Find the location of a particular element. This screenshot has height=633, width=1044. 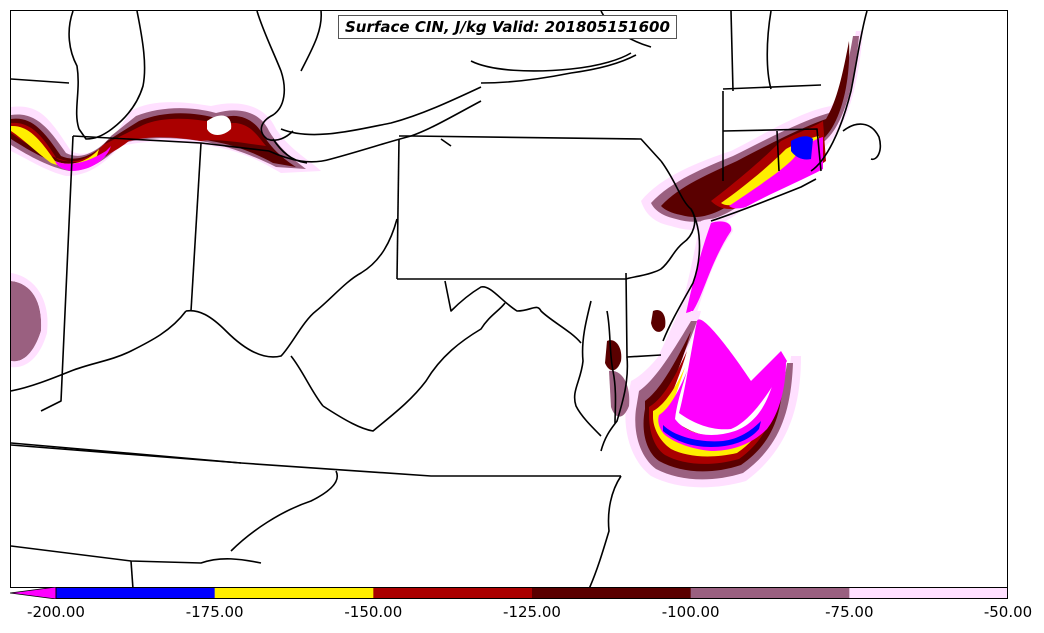

lake-ontario-south is located at coordinates (558, 69).